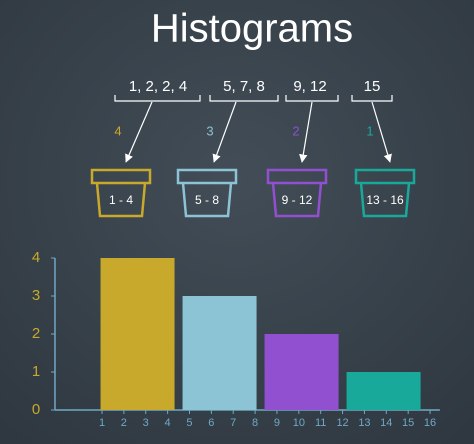  I want to click on y-tick-label: 0, so click(36, 409).